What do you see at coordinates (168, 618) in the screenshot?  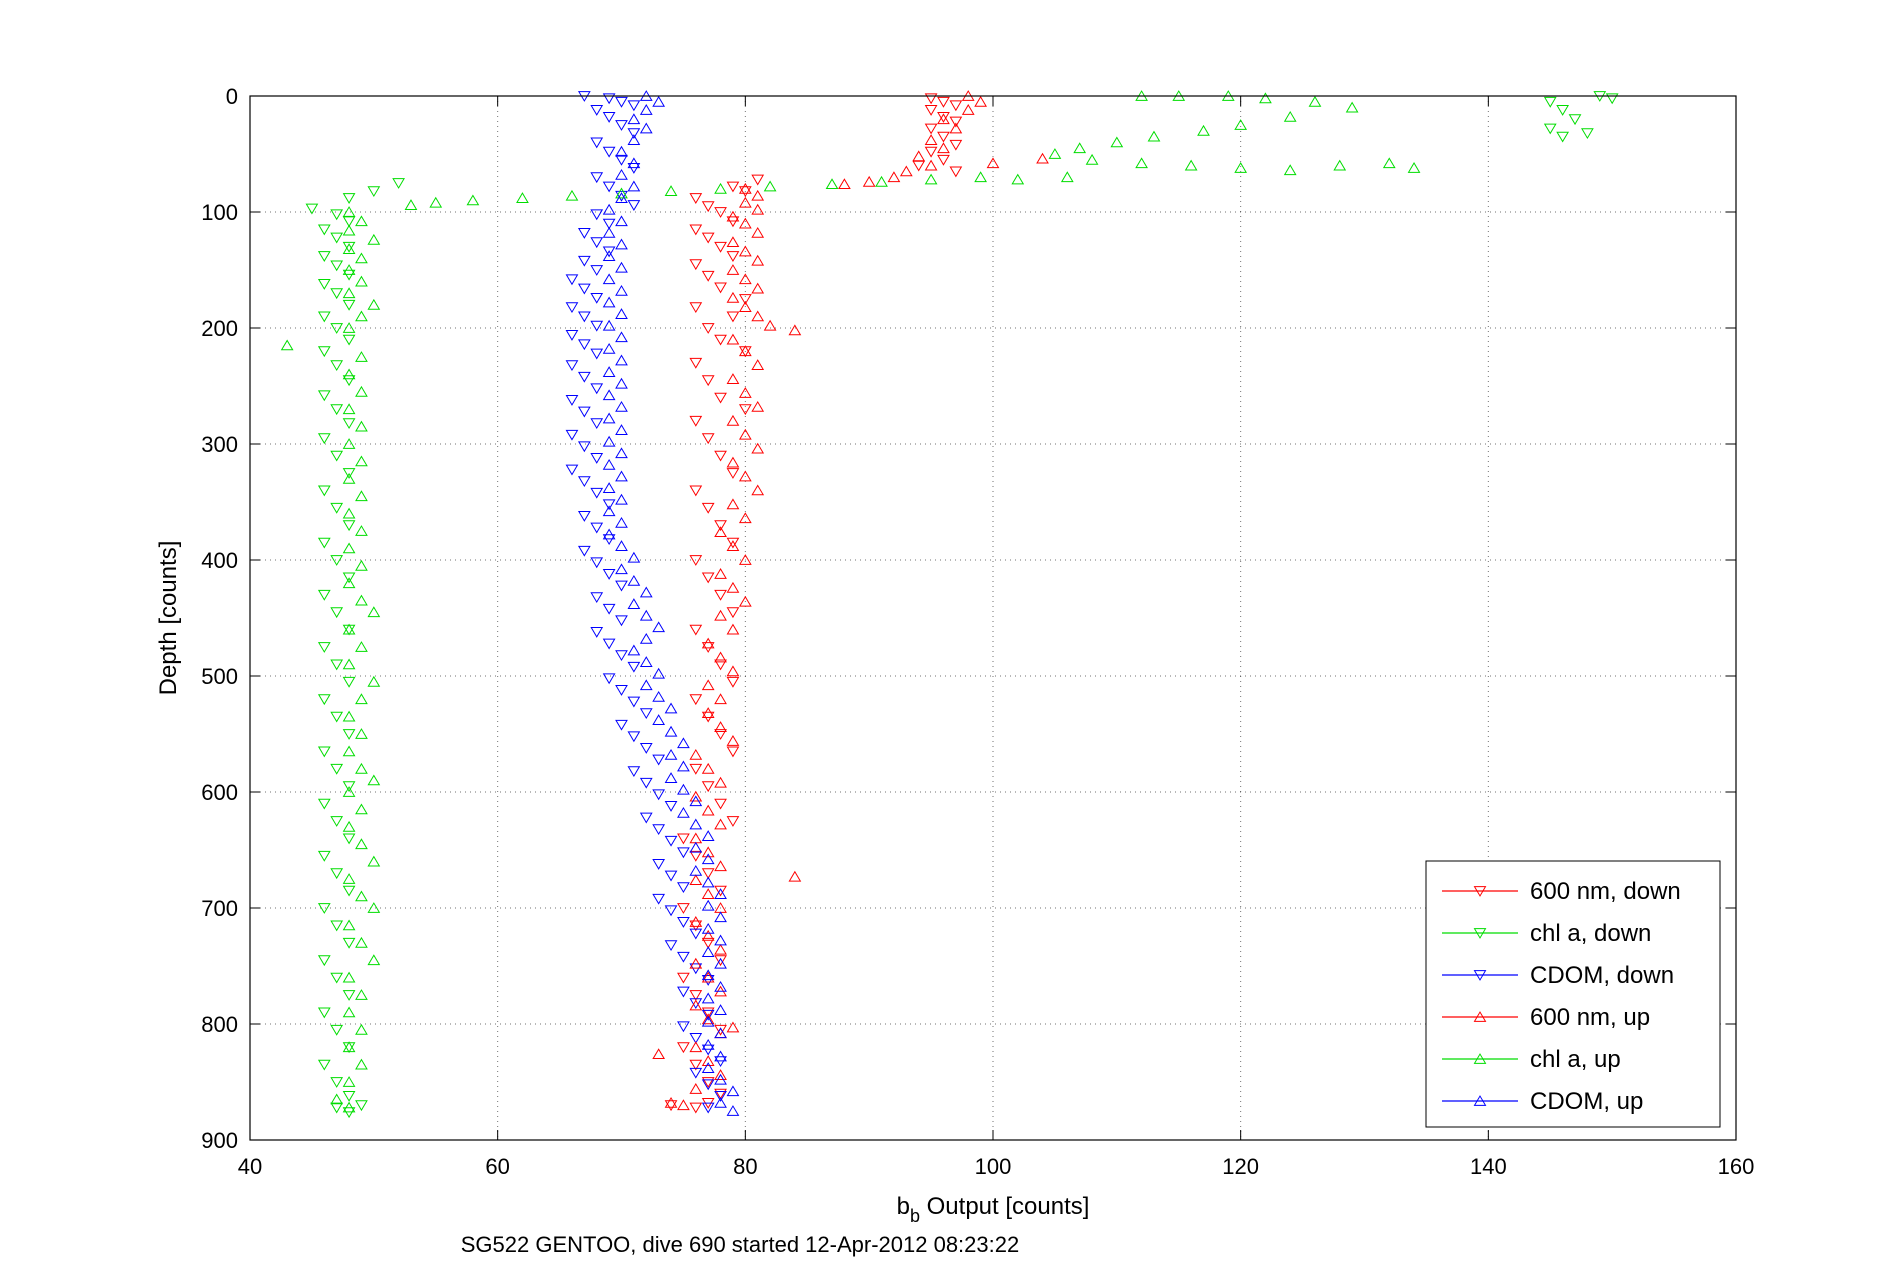 I see `y-axis-label: Depth [counts]` at bounding box center [168, 618].